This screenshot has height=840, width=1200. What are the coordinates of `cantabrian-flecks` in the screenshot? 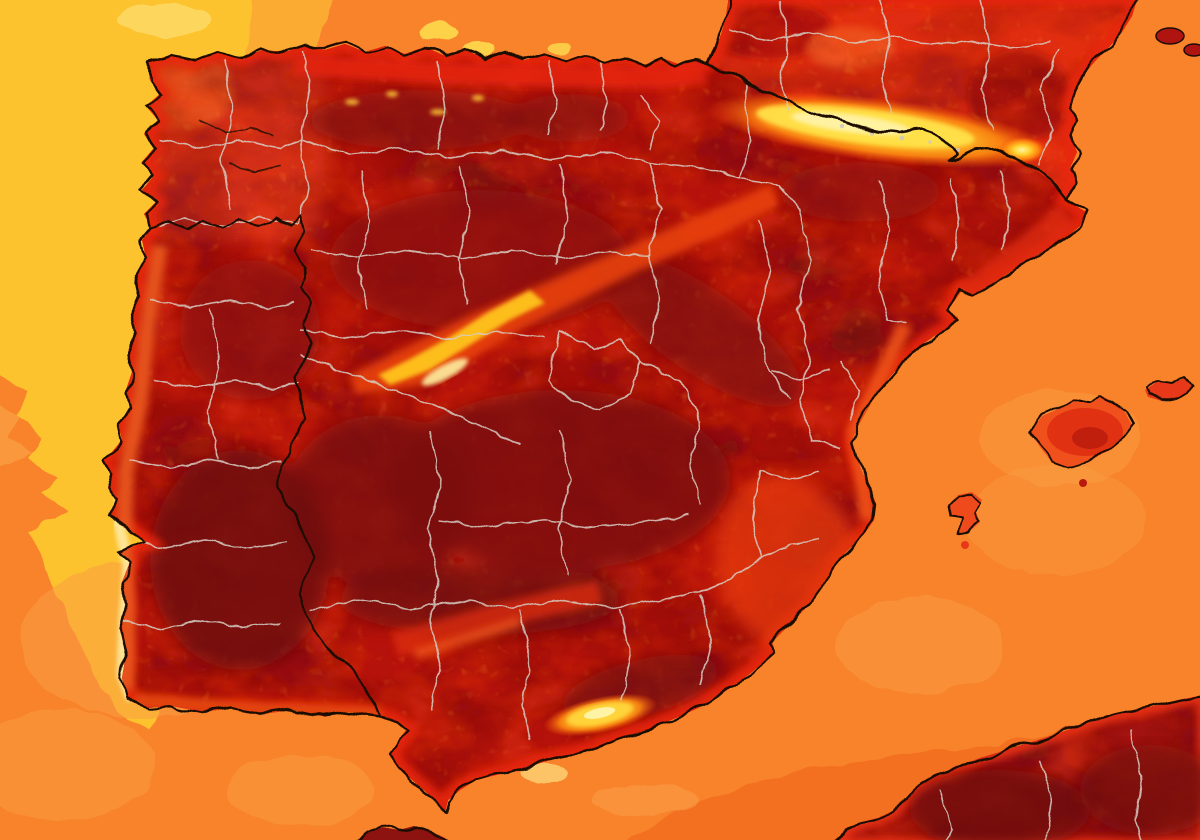 It's located at (414, 103).